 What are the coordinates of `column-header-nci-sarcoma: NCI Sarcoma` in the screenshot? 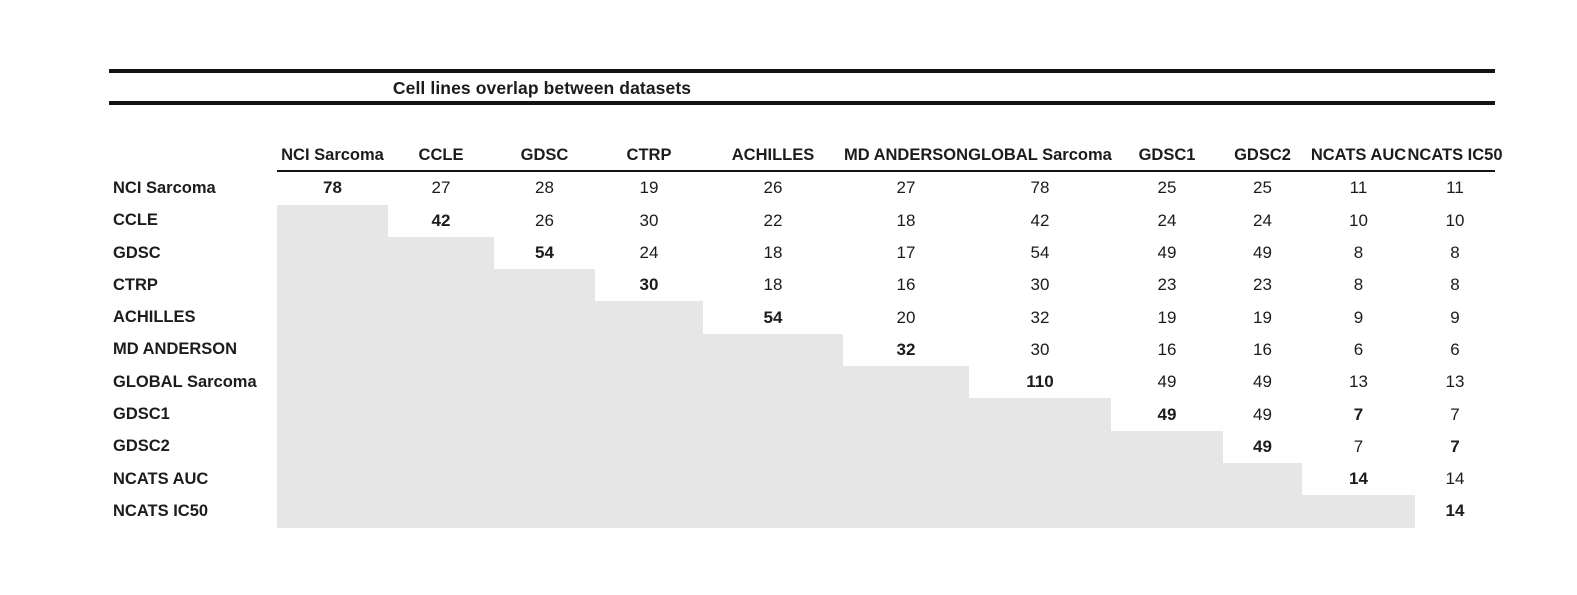 It's located at (332, 156).